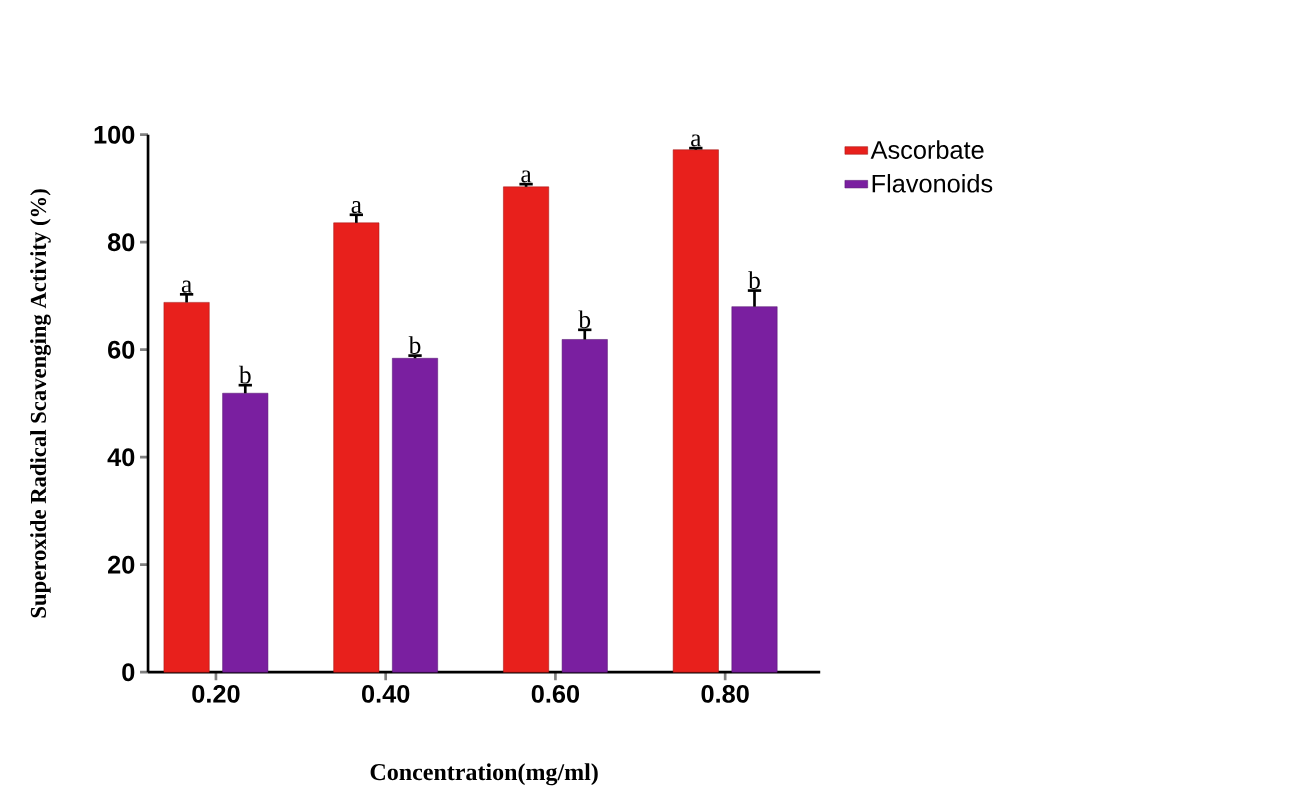 The width and height of the screenshot is (1303, 796). Describe the element at coordinates (114, 134) in the screenshot. I see `y-tick-label: 100` at that location.